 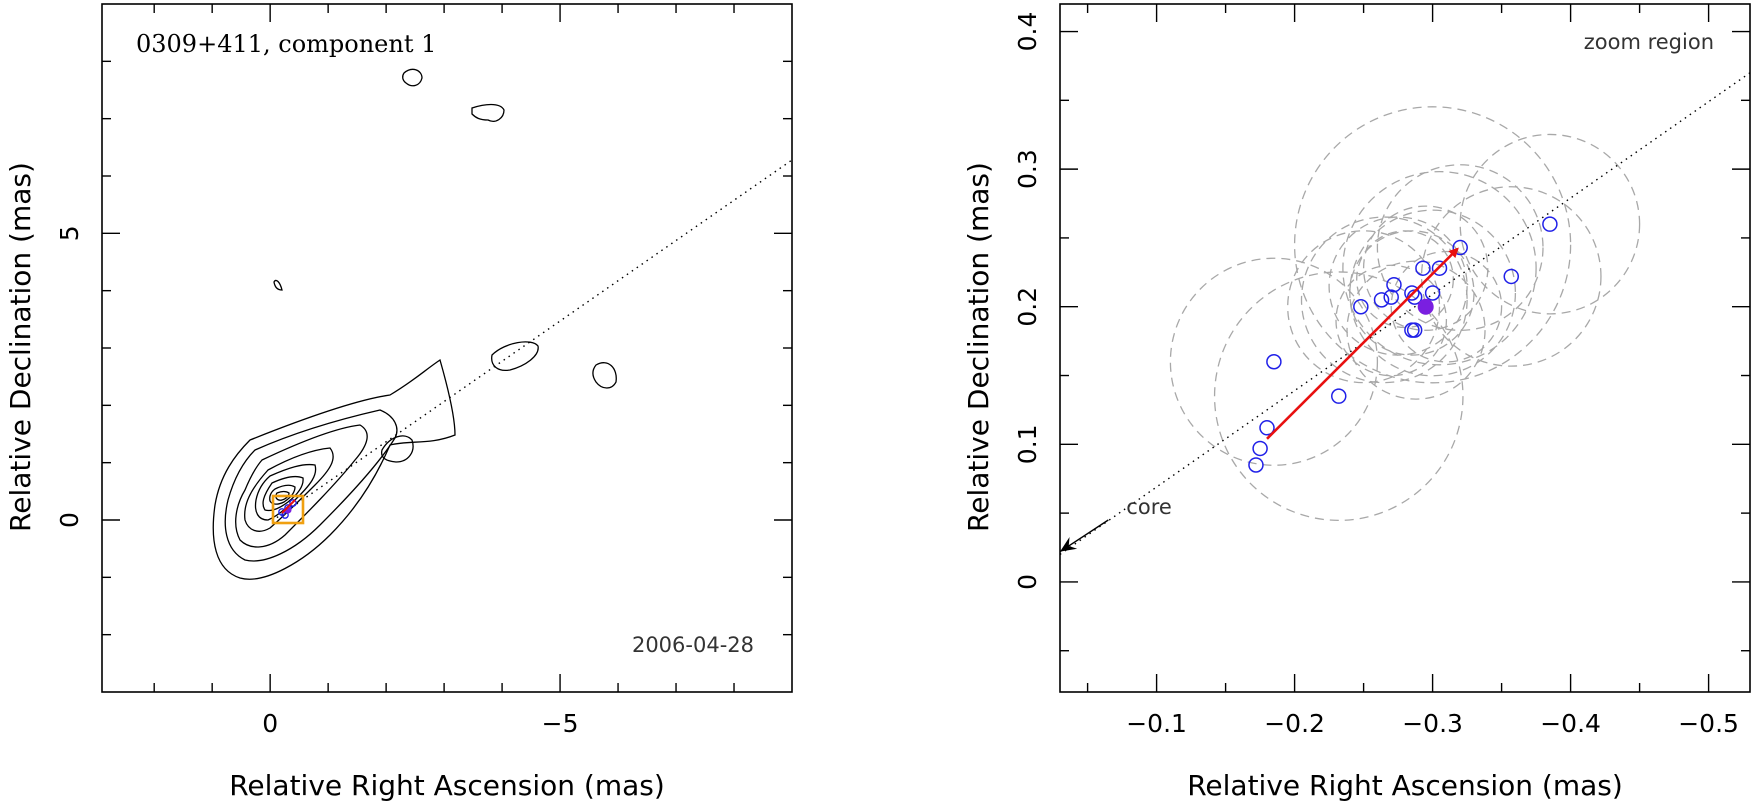 I want to click on left-x-tick-label: −5, so click(x=560, y=723).